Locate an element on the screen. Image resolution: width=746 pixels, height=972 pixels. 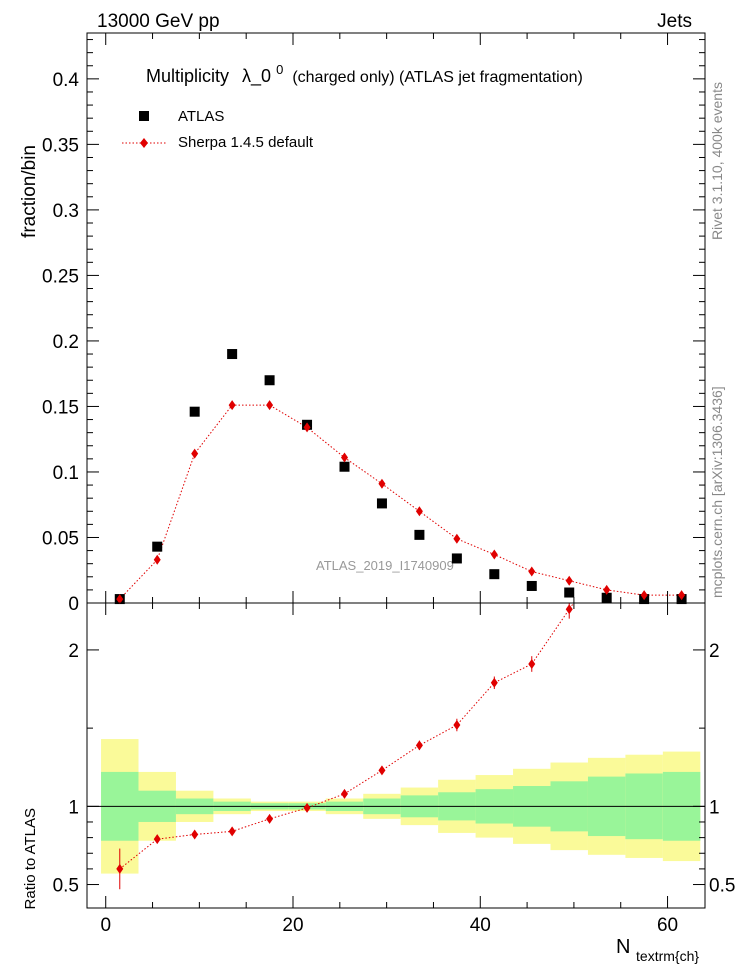
main-ytick-label: 0.15 is located at coordinates (60, 407).